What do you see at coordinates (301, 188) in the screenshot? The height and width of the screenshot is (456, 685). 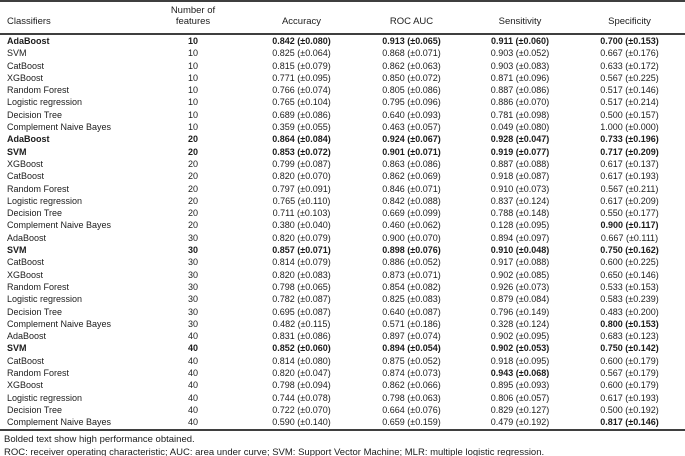 I see `cell-accuracy: 0.797 (±0.091)` at bounding box center [301, 188].